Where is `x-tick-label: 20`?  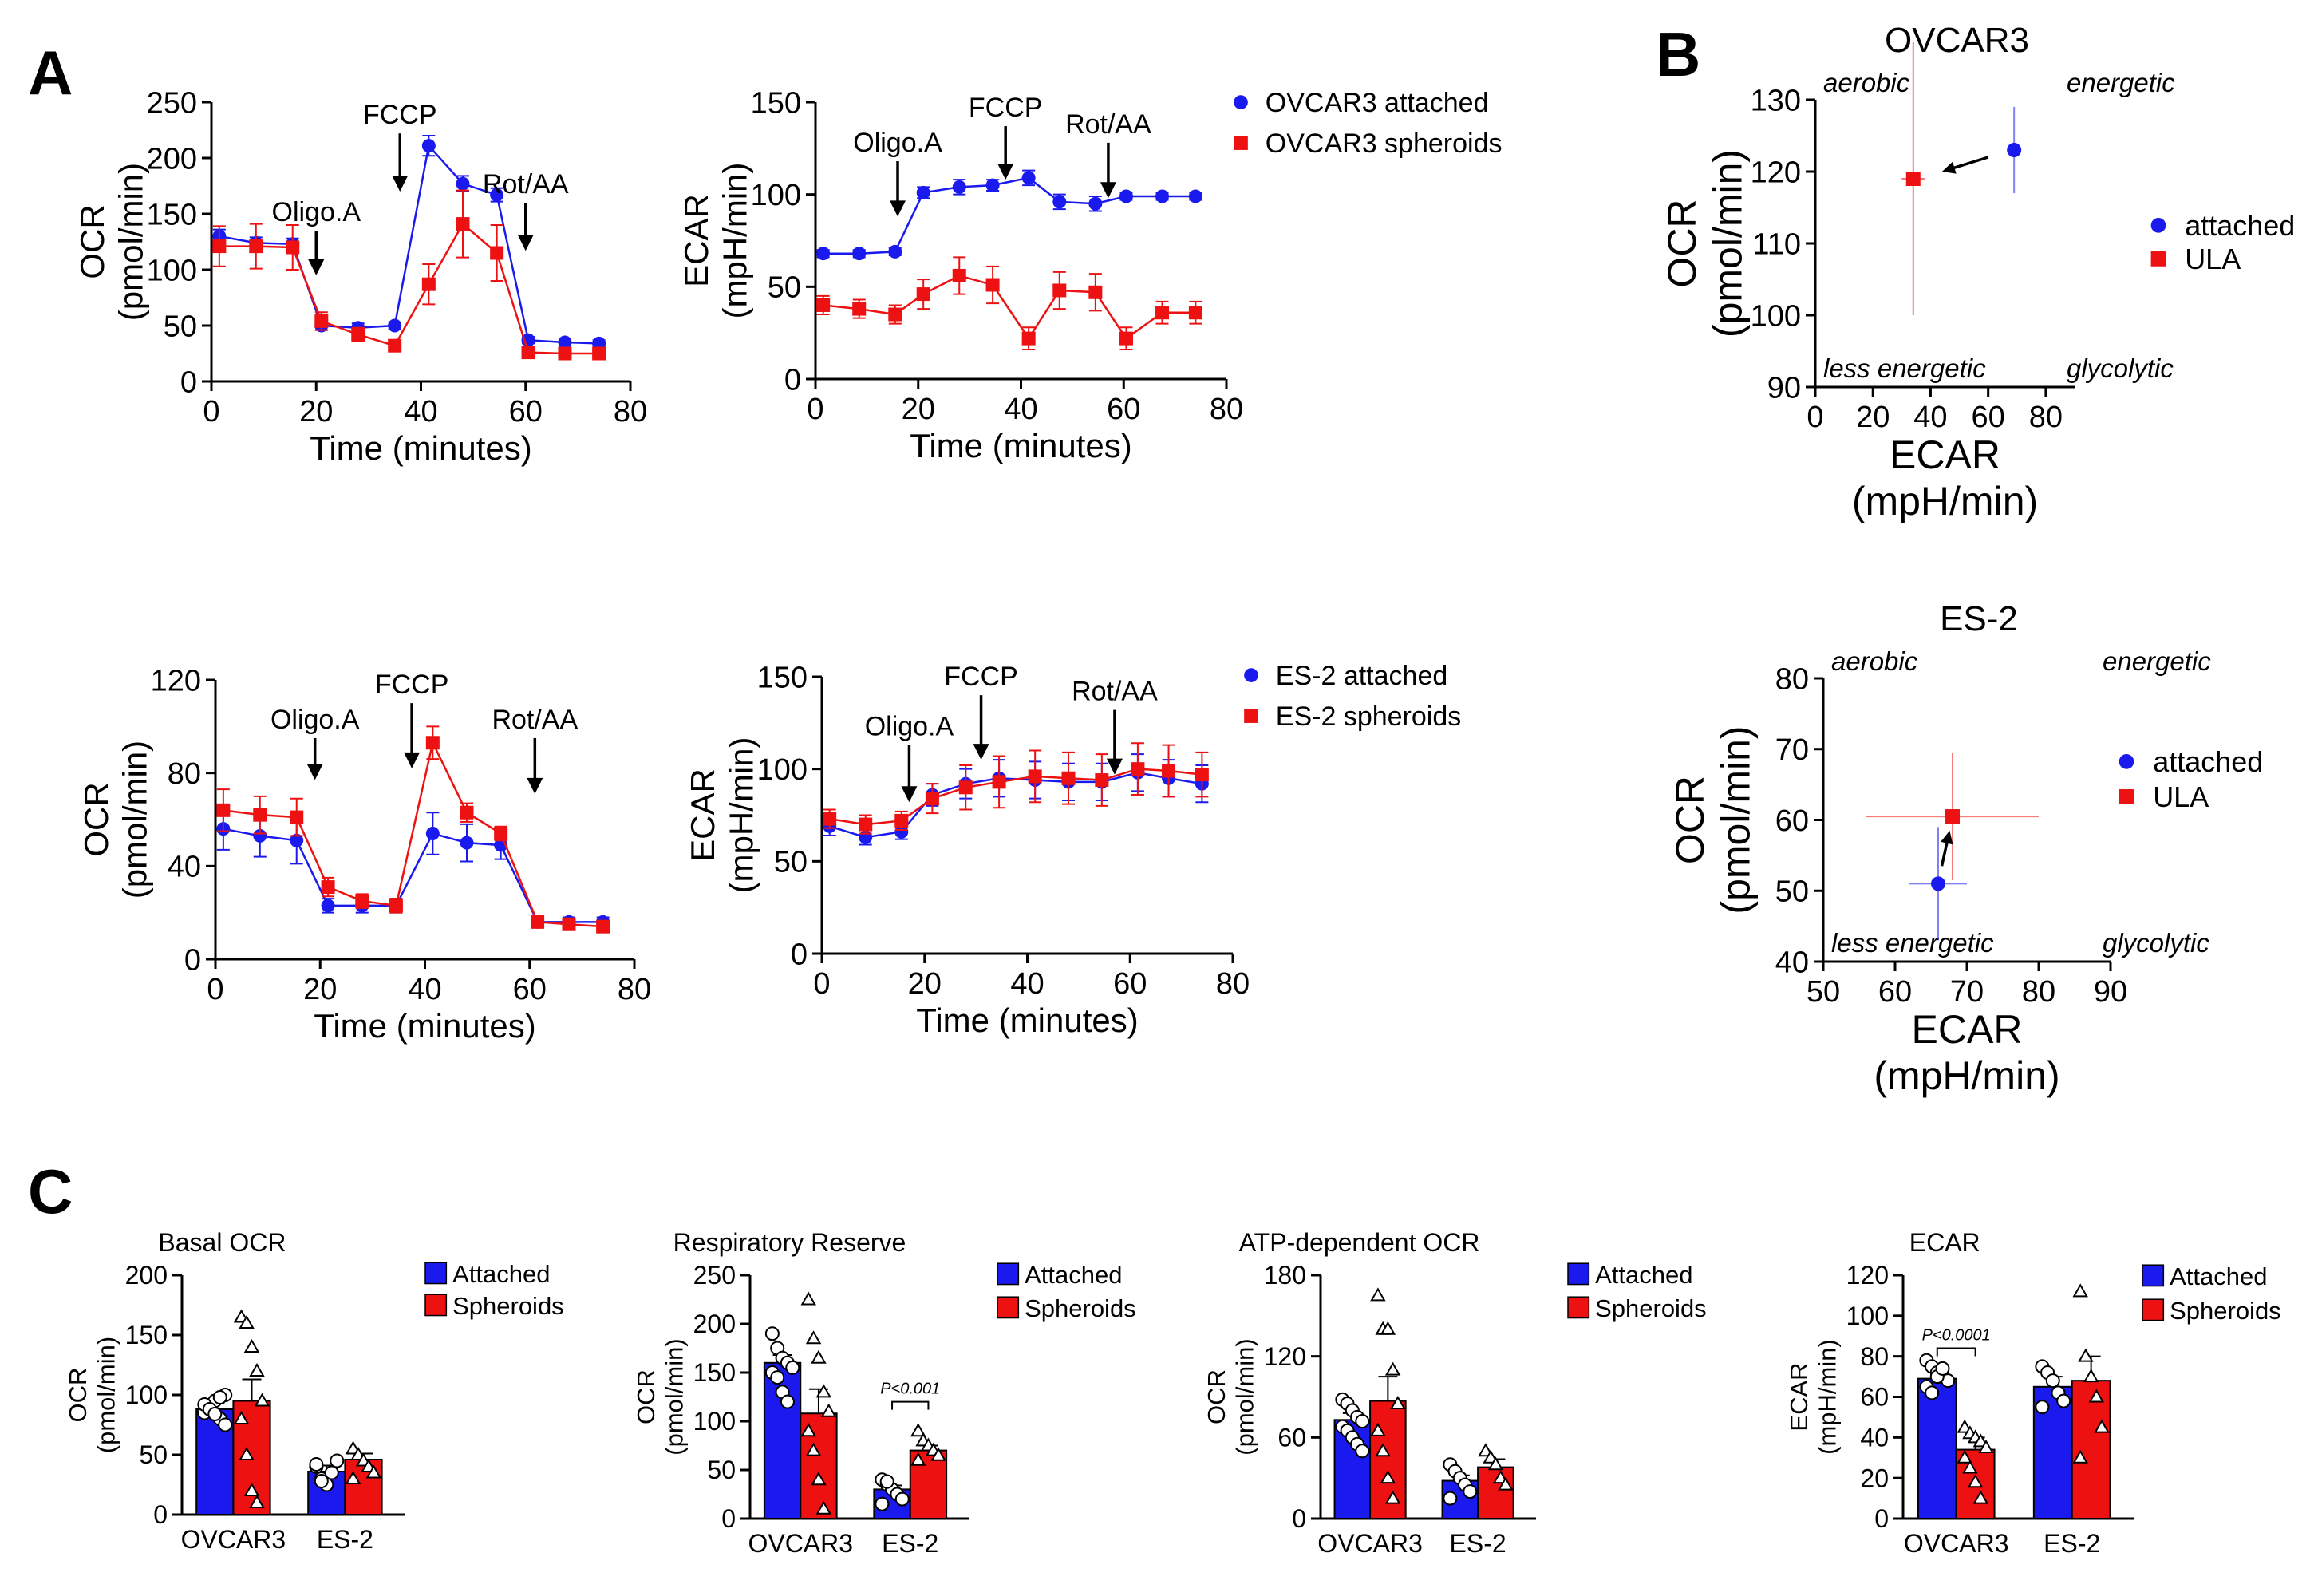
x-tick-label: 20 is located at coordinates (320, 989).